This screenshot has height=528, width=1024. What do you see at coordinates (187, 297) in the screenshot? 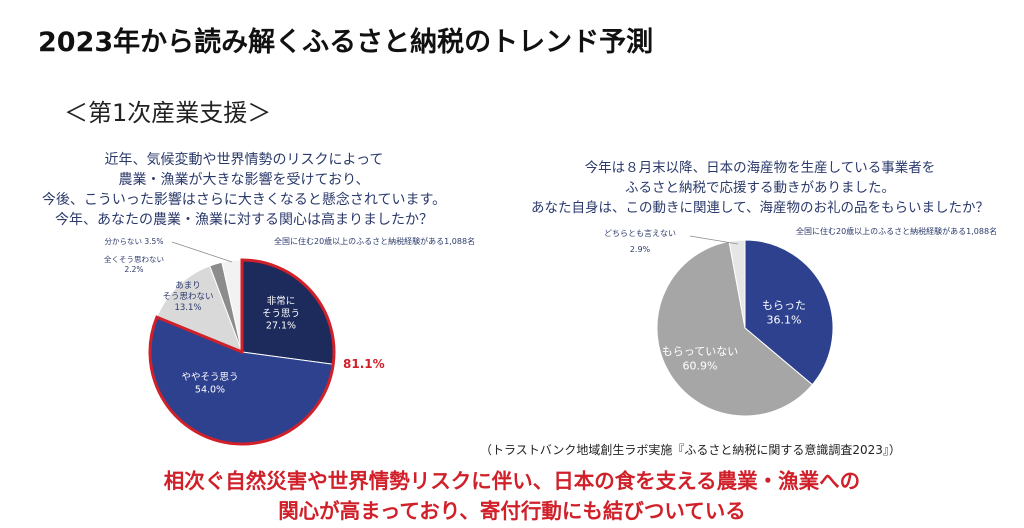
I see `chart1-slice-label: あまりそう思わない 13.1%` at bounding box center [187, 297].